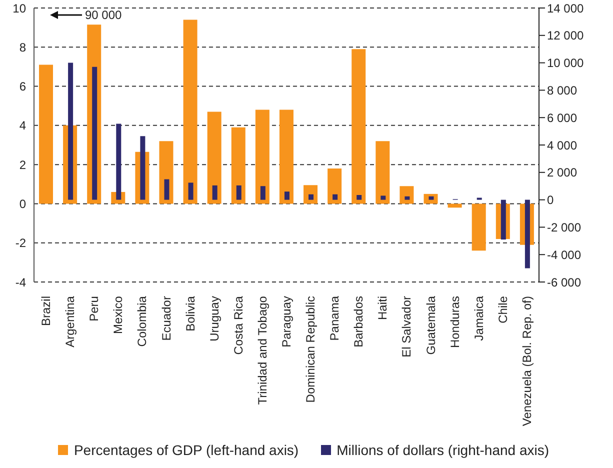 This screenshot has width=613, height=468. What do you see at coordinates (22, 203) in the screenshot?
I see `y-tick-label: 0` at bounding box center [22, 203].